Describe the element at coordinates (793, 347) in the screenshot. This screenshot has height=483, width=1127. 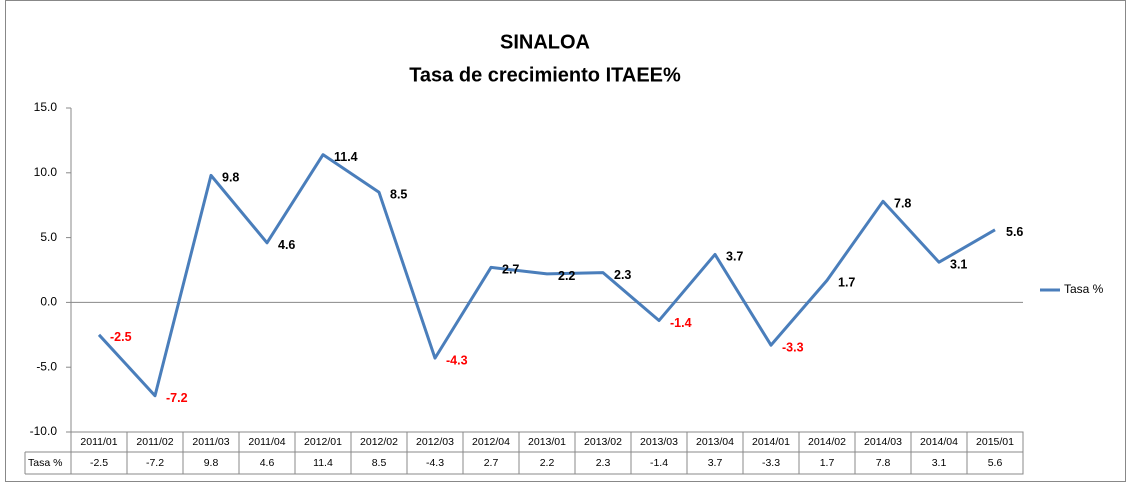
I see `data-label: -3.3` at that location.